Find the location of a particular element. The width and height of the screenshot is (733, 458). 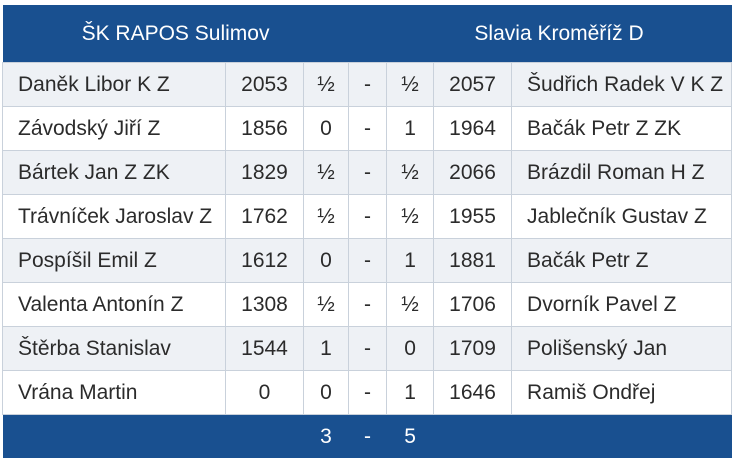

away-player-rating: 2066 is located at coordinates (473, 173).